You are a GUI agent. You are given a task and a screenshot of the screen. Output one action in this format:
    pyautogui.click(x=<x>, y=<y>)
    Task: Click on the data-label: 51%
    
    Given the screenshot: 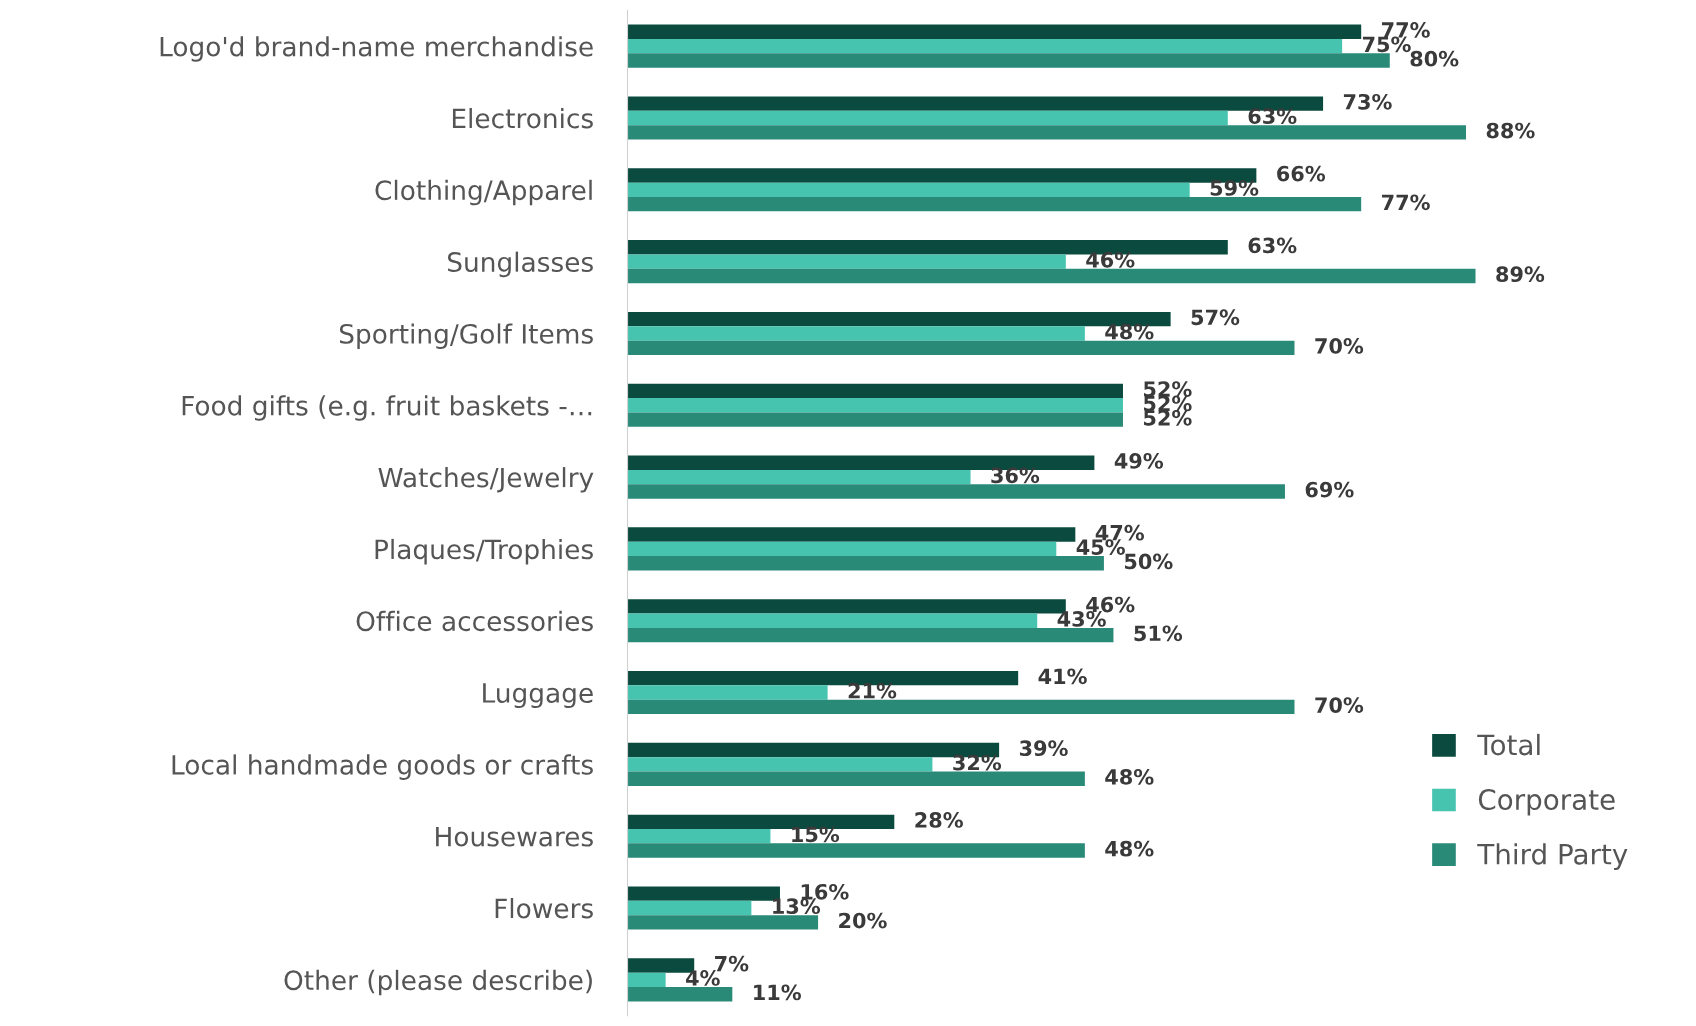 What is the action you would take?
    pyautogui.click(x=1158, y=633)
    